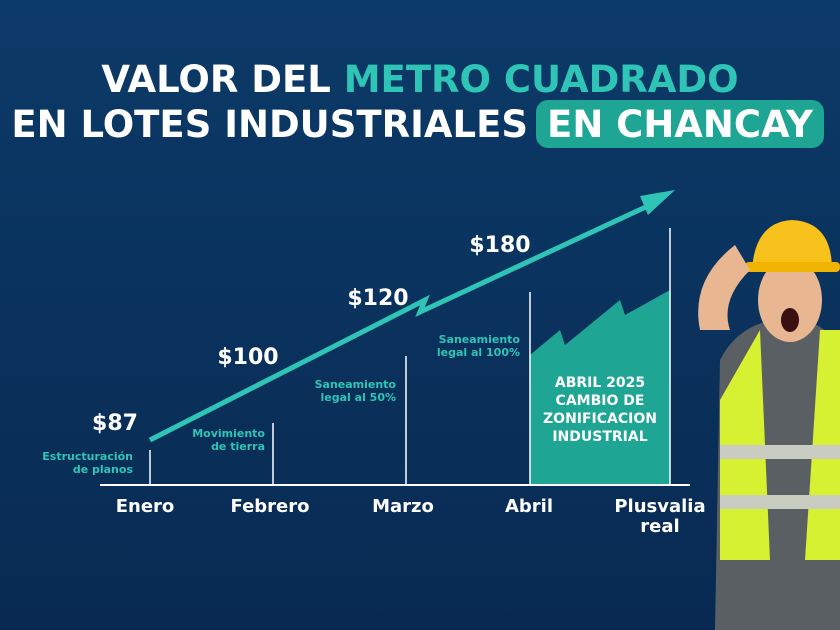 The image size is (840, 630). Describe the element at coordinates (478, 352) in the screenshot. I see `note: legal al 100%` at that location.